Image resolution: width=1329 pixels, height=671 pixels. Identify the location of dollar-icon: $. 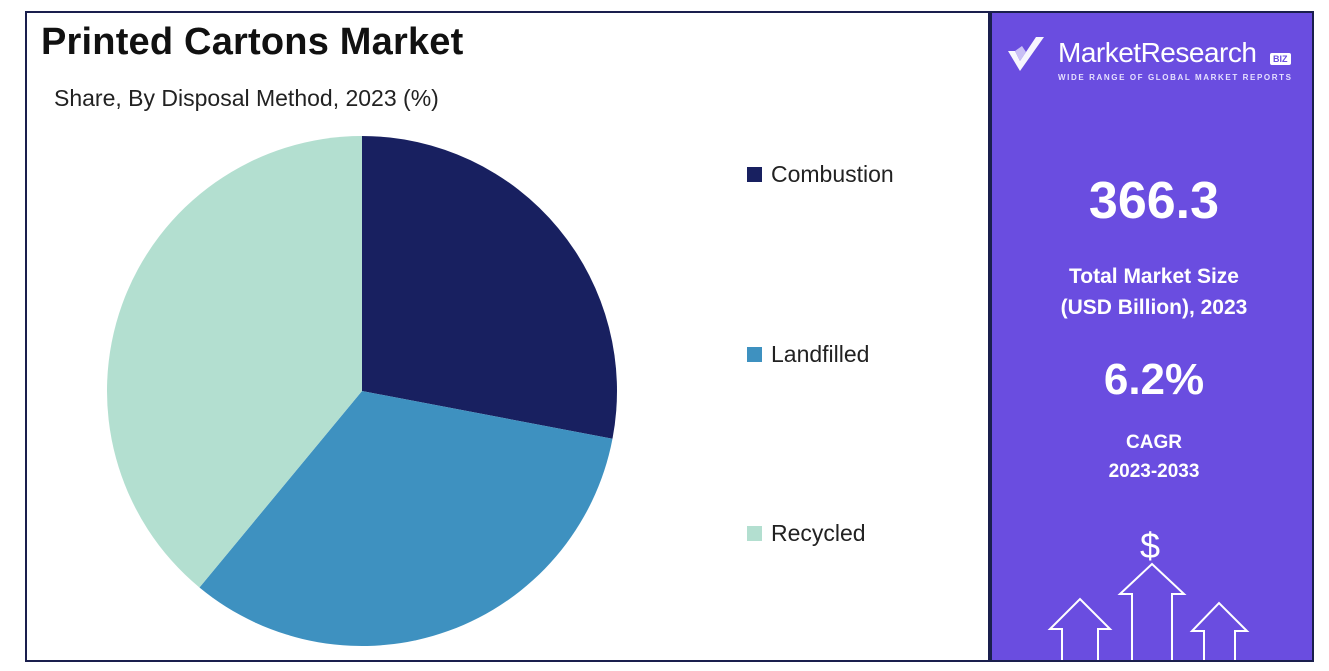
(1150, 545).